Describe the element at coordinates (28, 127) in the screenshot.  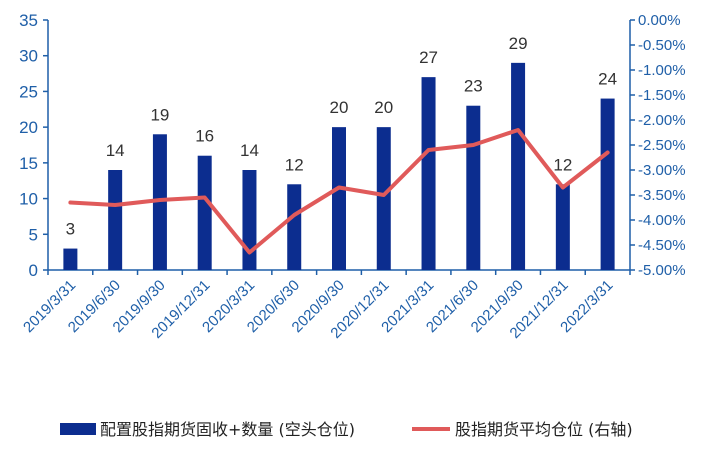
I see `left-tick-label: 20` at that location.